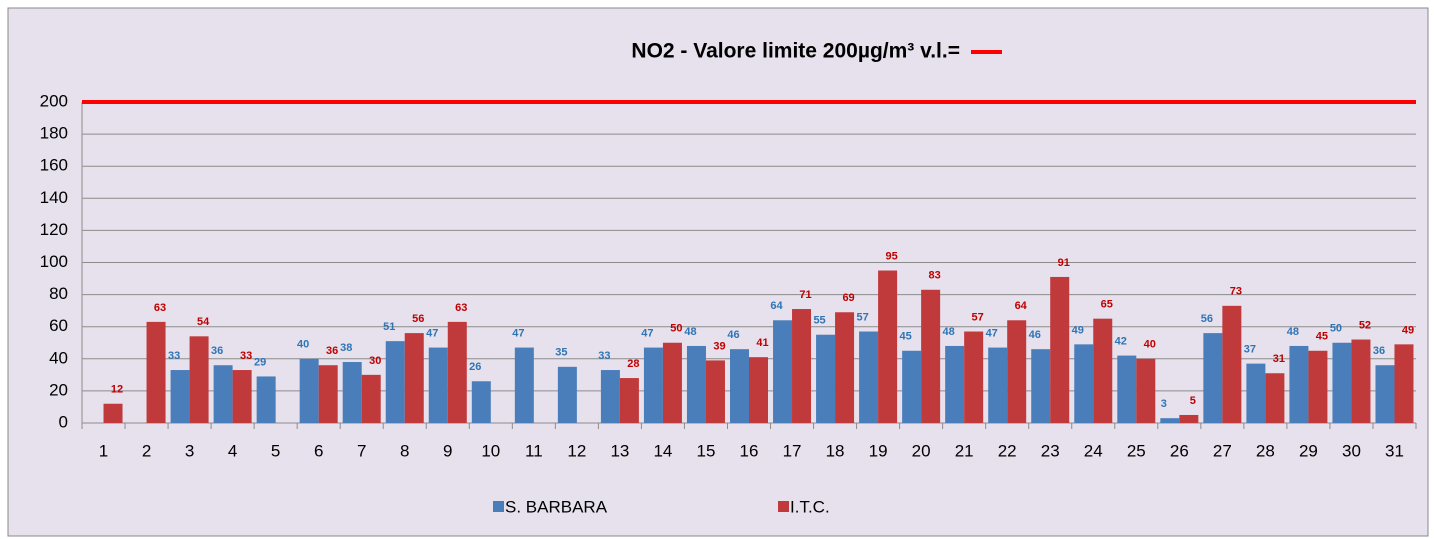 The height and width of the screenshot is (539, 1434). What do you see at coordinates (54, 229) in the screenshot?
I see `y-tick-label: 120` at bounding box center [54, 229].